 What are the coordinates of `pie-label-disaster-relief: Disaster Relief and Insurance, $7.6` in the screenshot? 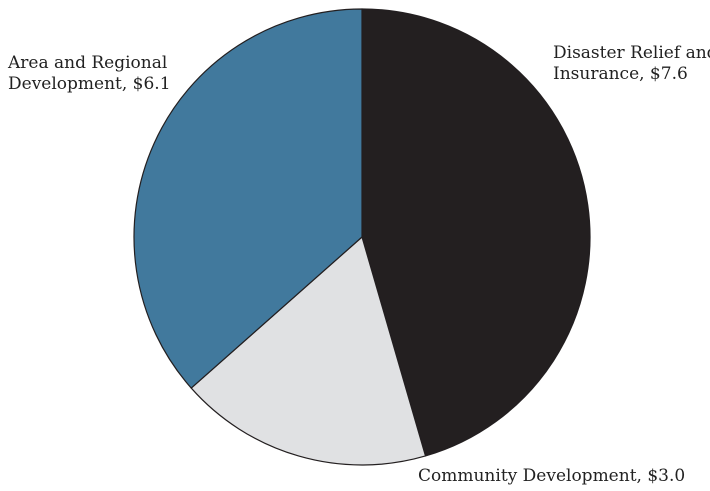 It's located at (631, 63).